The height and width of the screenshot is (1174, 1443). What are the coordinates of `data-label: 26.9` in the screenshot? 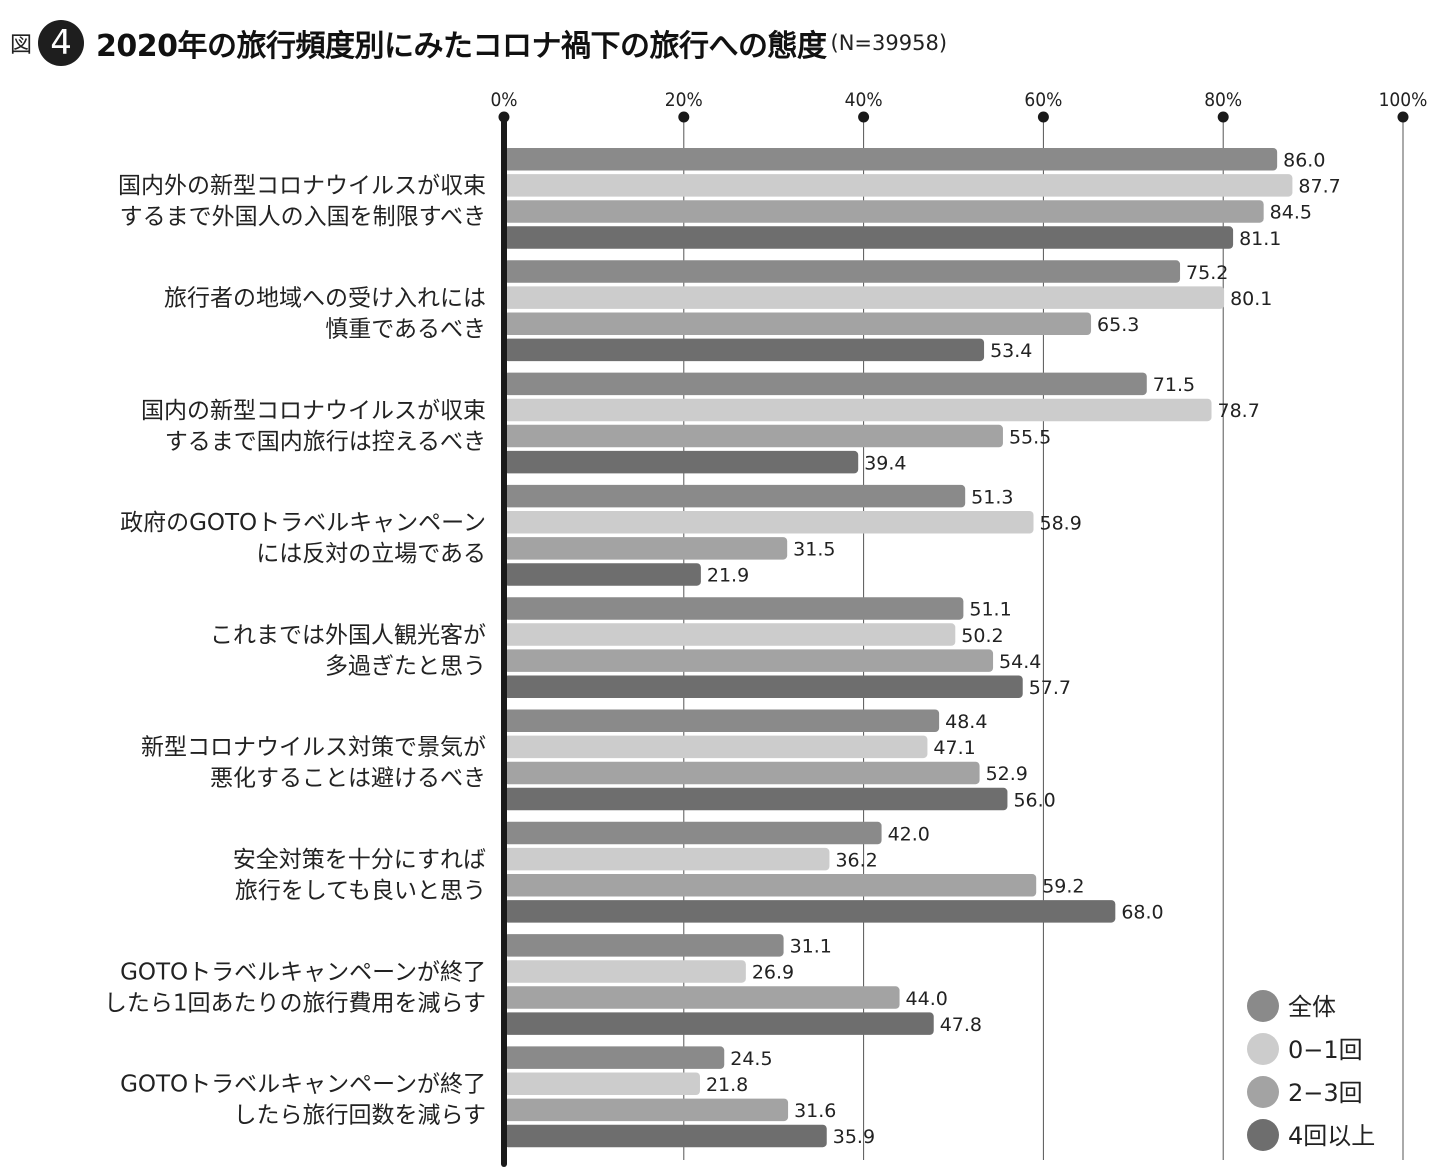 It's located at (773, 973).